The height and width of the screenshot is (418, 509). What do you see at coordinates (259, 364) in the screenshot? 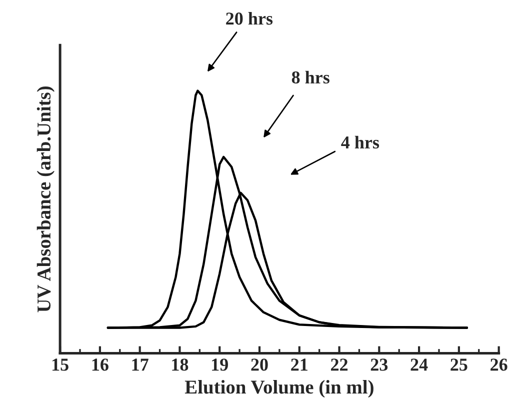
I see `x-tick-label: 20` at bounding box center [259, 364].